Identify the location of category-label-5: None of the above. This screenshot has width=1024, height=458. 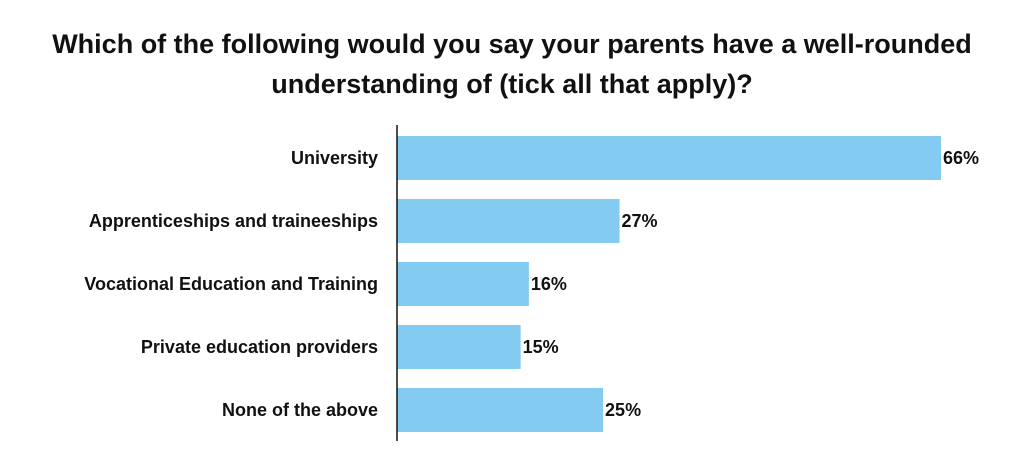
(300, 410).